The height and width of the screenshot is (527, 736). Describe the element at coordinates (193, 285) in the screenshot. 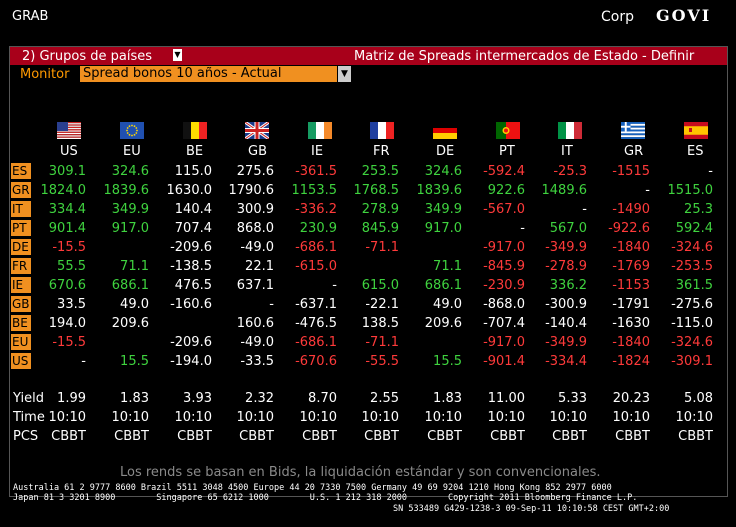

I see `matrix-cell: 476.5` at that location.